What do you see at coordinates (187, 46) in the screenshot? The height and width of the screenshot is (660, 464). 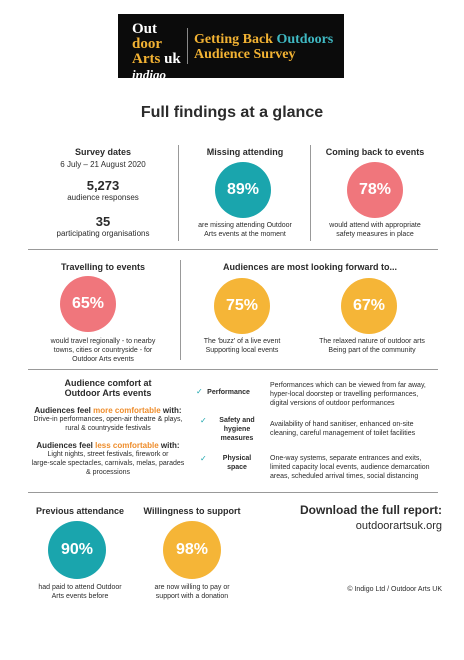 I see `logo-divider` at bounding box center [187, 46].